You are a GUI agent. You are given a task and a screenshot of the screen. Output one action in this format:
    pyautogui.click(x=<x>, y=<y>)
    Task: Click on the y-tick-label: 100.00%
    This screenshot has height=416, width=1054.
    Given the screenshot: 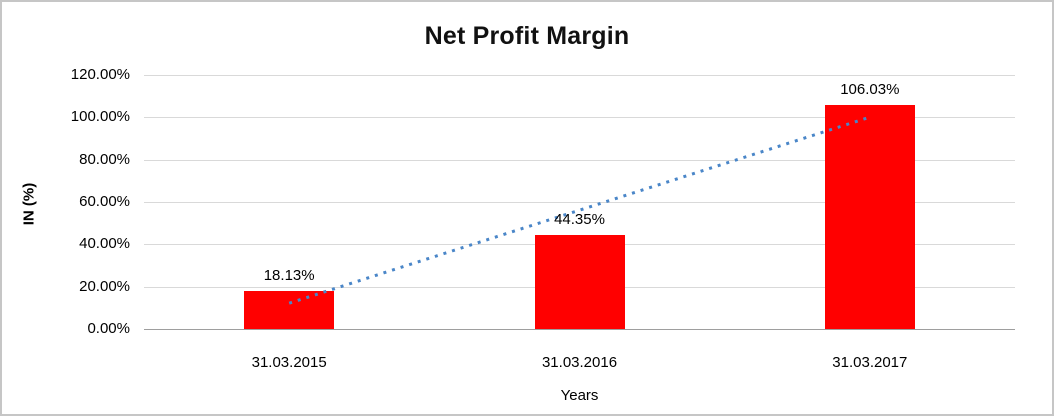 What is the action you would take?
    pyautogui.click(x=100, y=117)
    